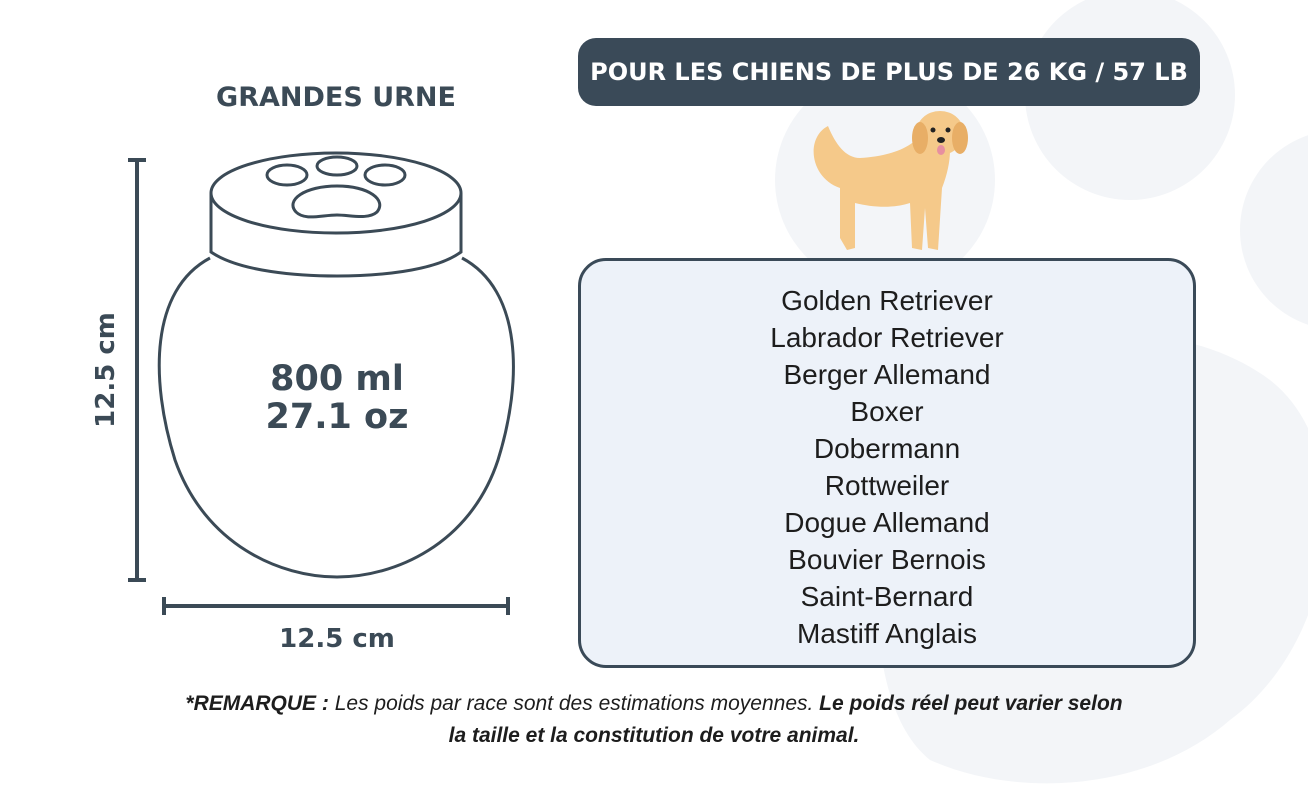  What do you see at coordinates (336, 235) in the screenshot?
I see `urn-lid-side` at bounding box center [336, 235].